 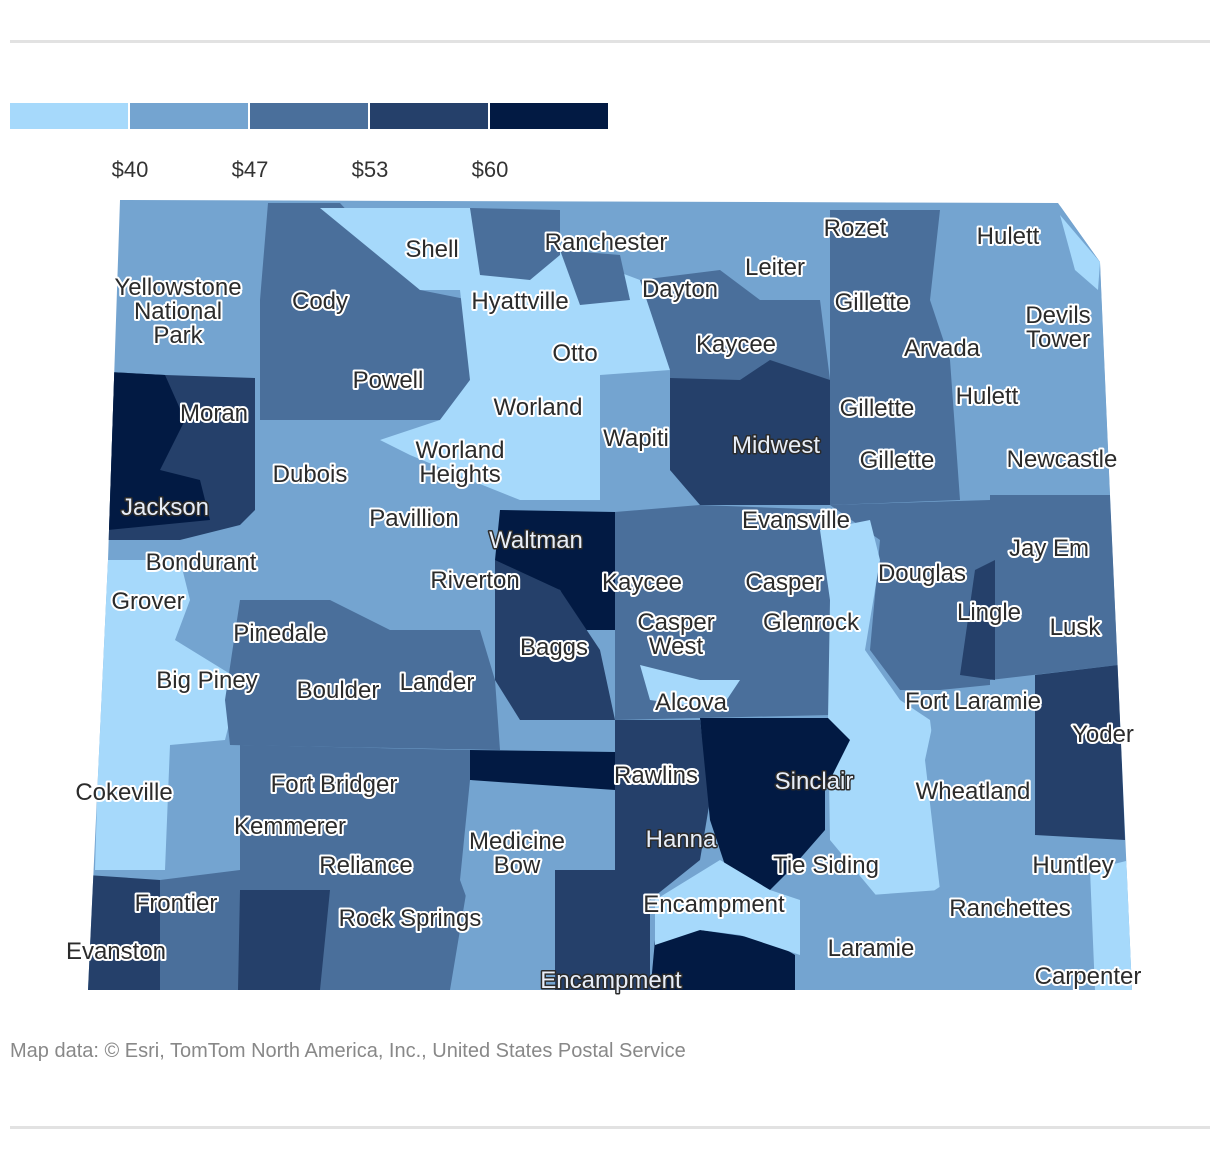 What do you see at coordinates (814, 781) in the screenshot?
I see `place-label: Sinclair` at bounding box center [814, 781].